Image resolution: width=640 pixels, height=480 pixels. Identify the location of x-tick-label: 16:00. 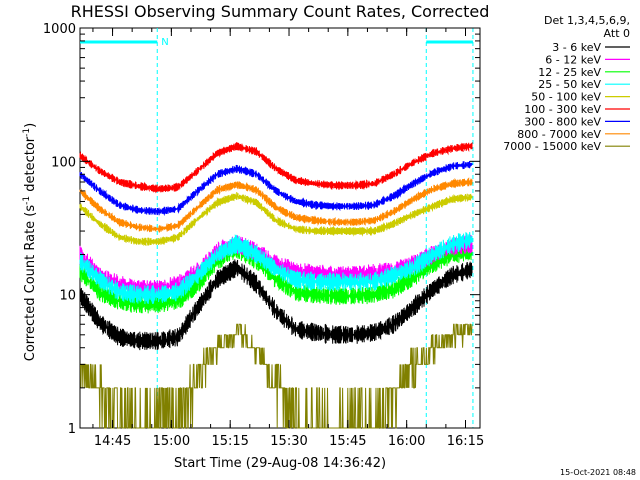
(406, 441).